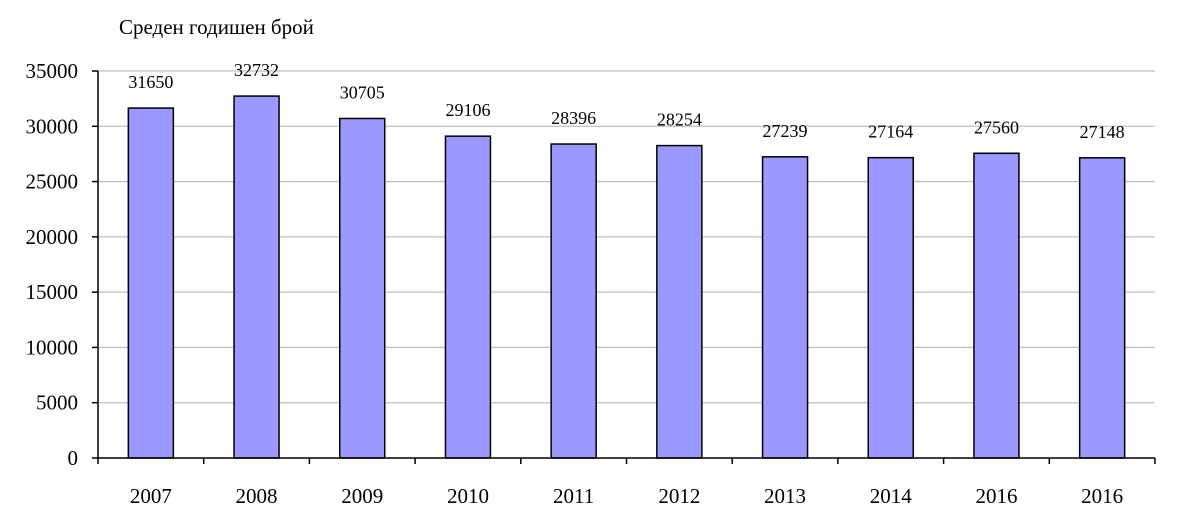  Describe the element at coordinates (679, 495) in the screenshot. I see `x-tick-label: 2012` at that location.